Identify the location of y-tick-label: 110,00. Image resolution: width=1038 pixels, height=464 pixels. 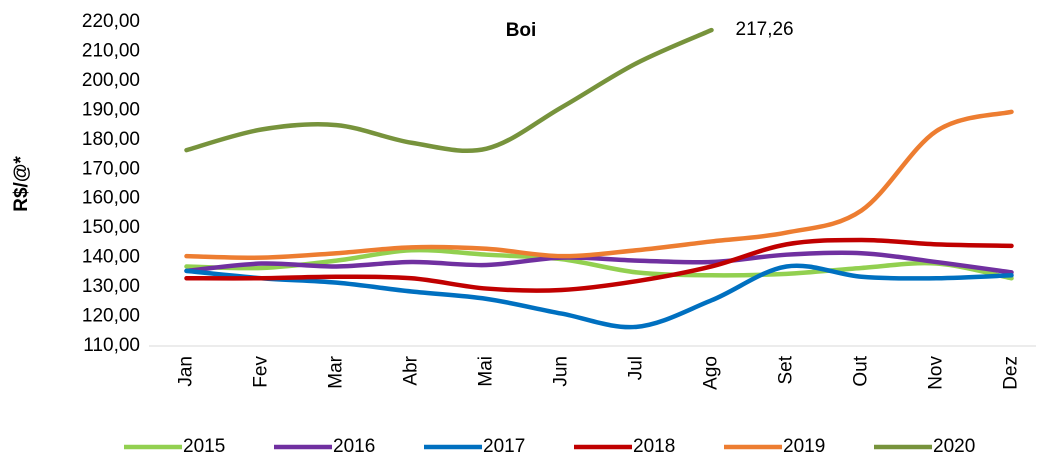
(111, 345).